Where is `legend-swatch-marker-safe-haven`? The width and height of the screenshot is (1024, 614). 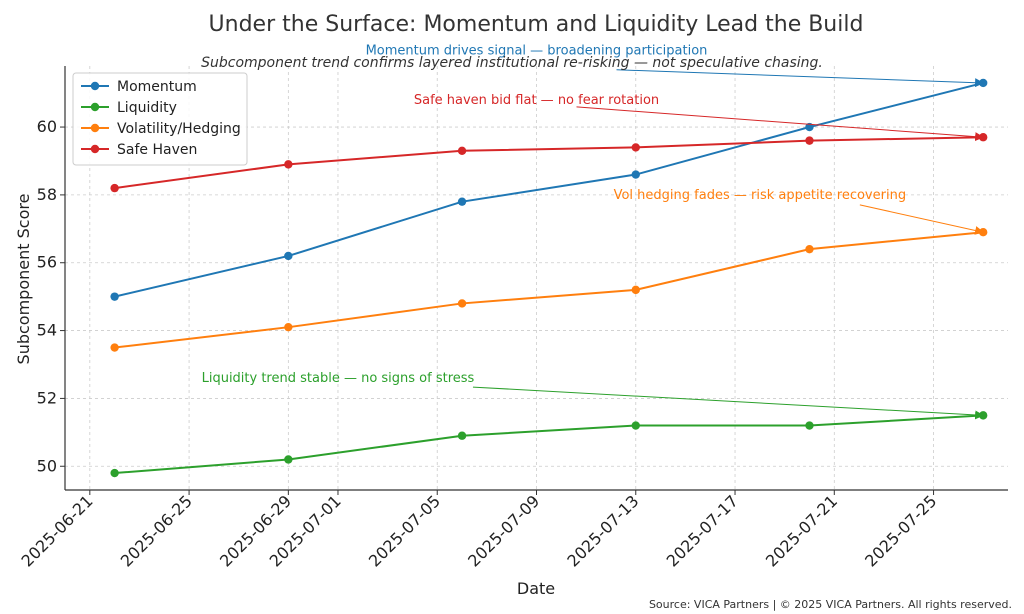 legend-swatch-marker-safe-haven is located at coordinates (95, 149).